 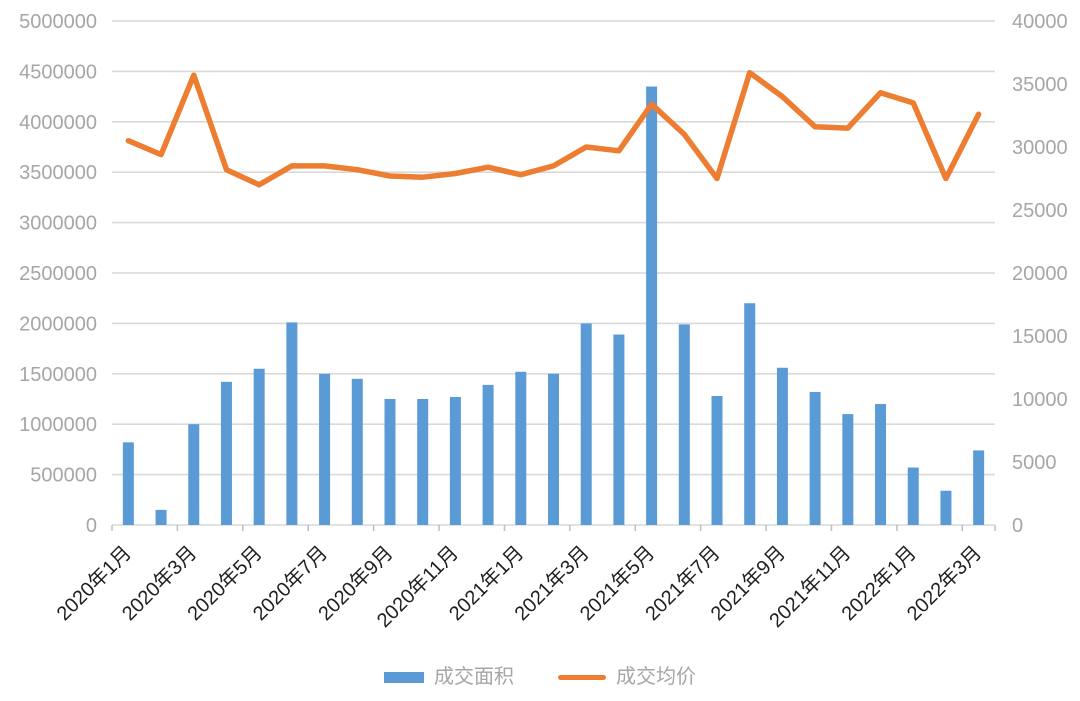 I want to click on bar-2020年7月, so click(x=325, y=449).